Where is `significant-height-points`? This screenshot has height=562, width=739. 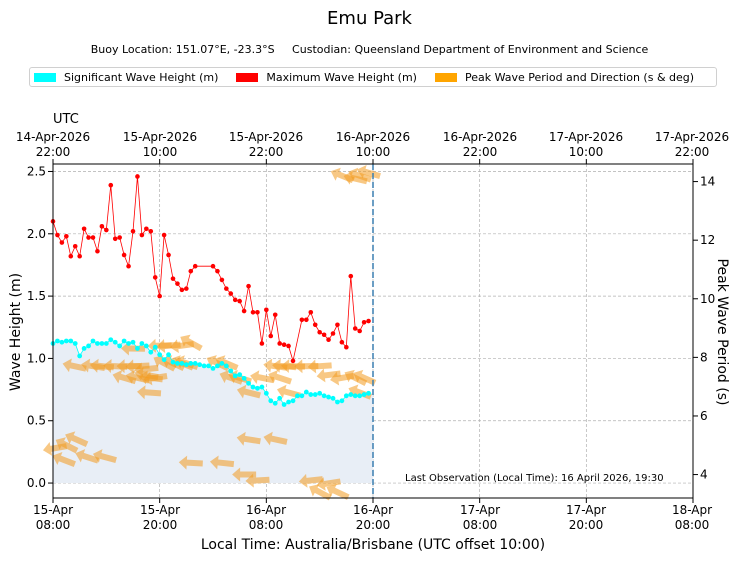 significant-height-points is located at coordinates (210, 372).